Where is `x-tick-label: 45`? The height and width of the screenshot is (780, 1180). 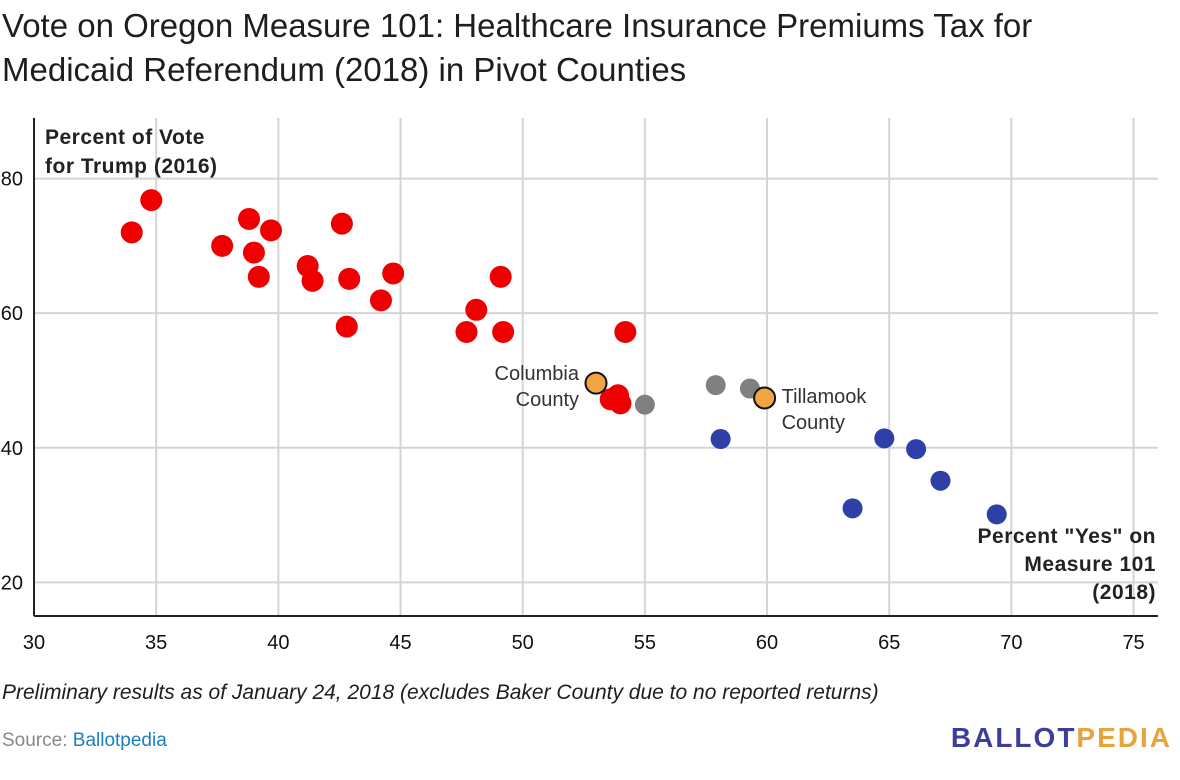 x-tick-label: 45 is located at coordinates (400, 643).